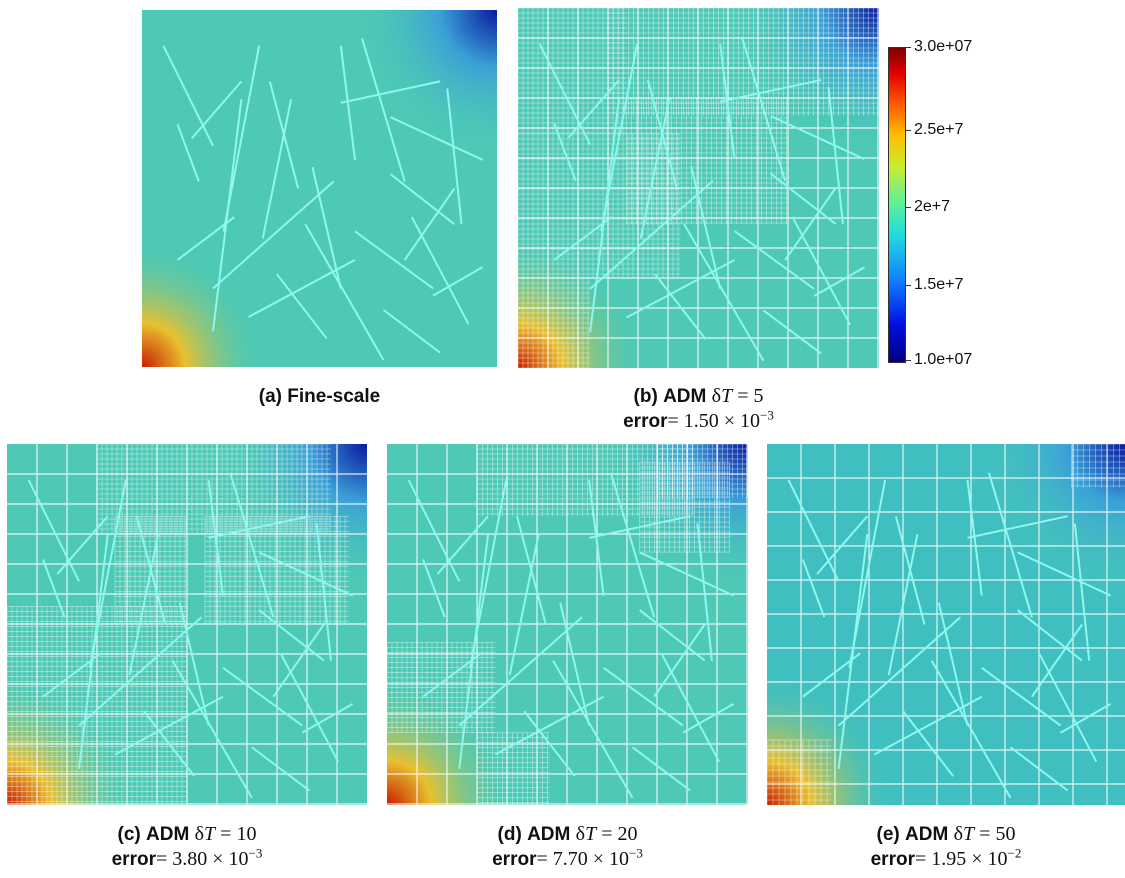 Image resolution: width=1125 pixels, height=878 pixels. Describe the element at coordinates (129, 834) in the screenshot. I see `caption-c-letter: (c)` at that location.